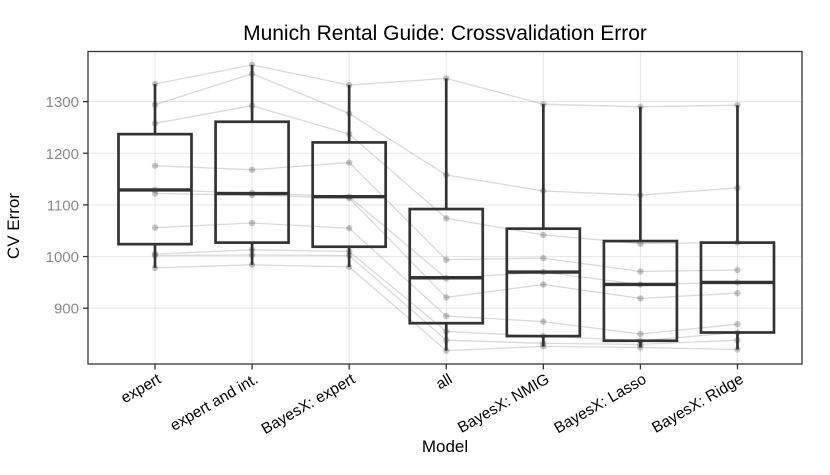 The width and height of the screenshot is (830, 475). What do you see at coordinates (215, 403) in the screenshot?
I see `x-tick-label: expert and int.` at bounding box center [215, 403].